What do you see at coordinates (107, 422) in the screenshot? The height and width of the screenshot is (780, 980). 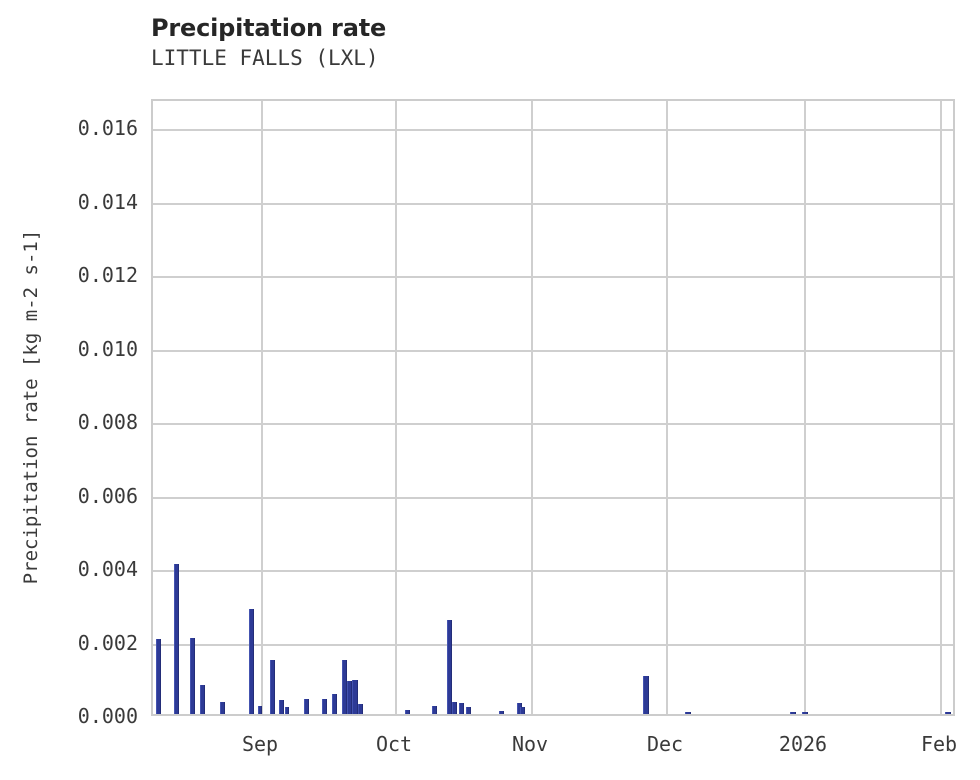 I see `y-tick-label: 0.008` at bounding box center [107, 422].